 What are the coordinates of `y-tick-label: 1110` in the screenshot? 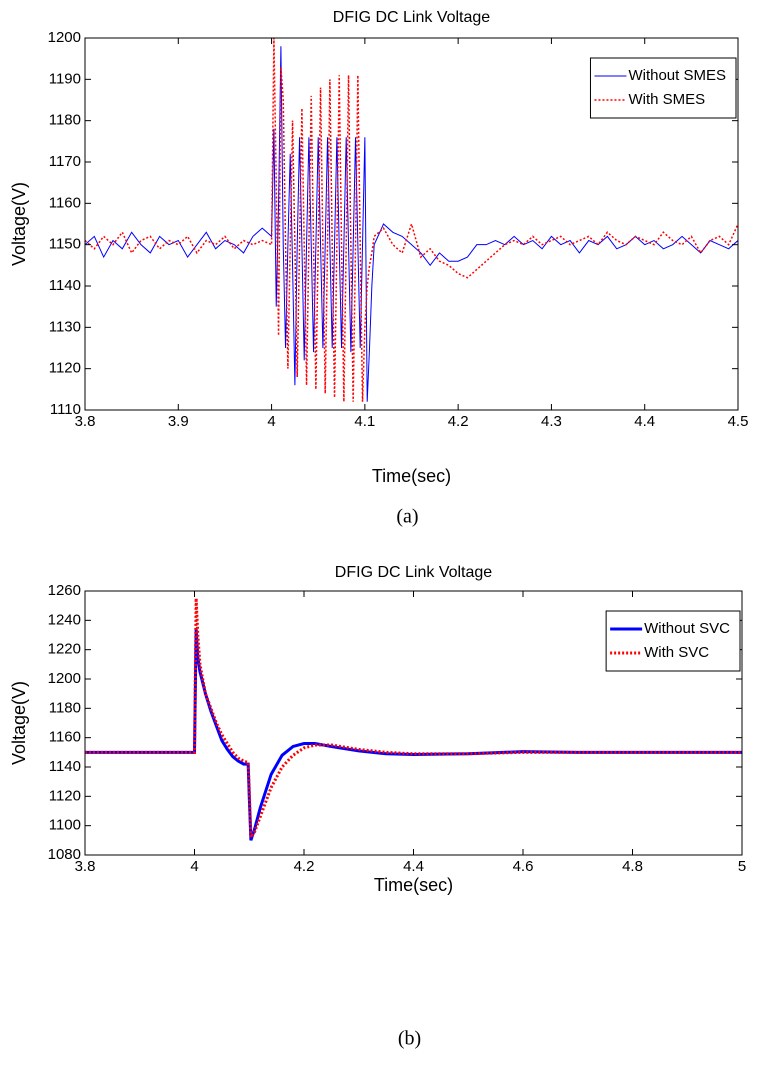 It's located at (65, 409).